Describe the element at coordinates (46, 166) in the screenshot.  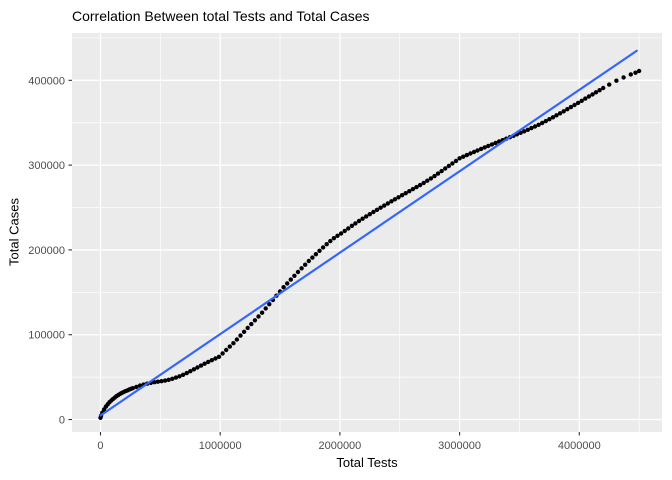
I see `y-tick-label: 300000` at that location.